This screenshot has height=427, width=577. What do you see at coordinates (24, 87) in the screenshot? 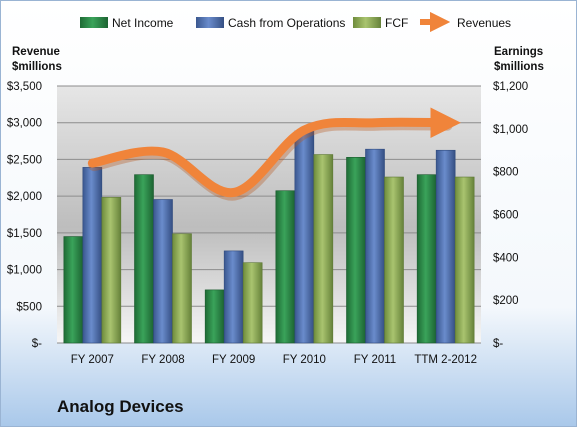
I see `left-axis-tick-label: $3,500` at bounding box center [24, 87].